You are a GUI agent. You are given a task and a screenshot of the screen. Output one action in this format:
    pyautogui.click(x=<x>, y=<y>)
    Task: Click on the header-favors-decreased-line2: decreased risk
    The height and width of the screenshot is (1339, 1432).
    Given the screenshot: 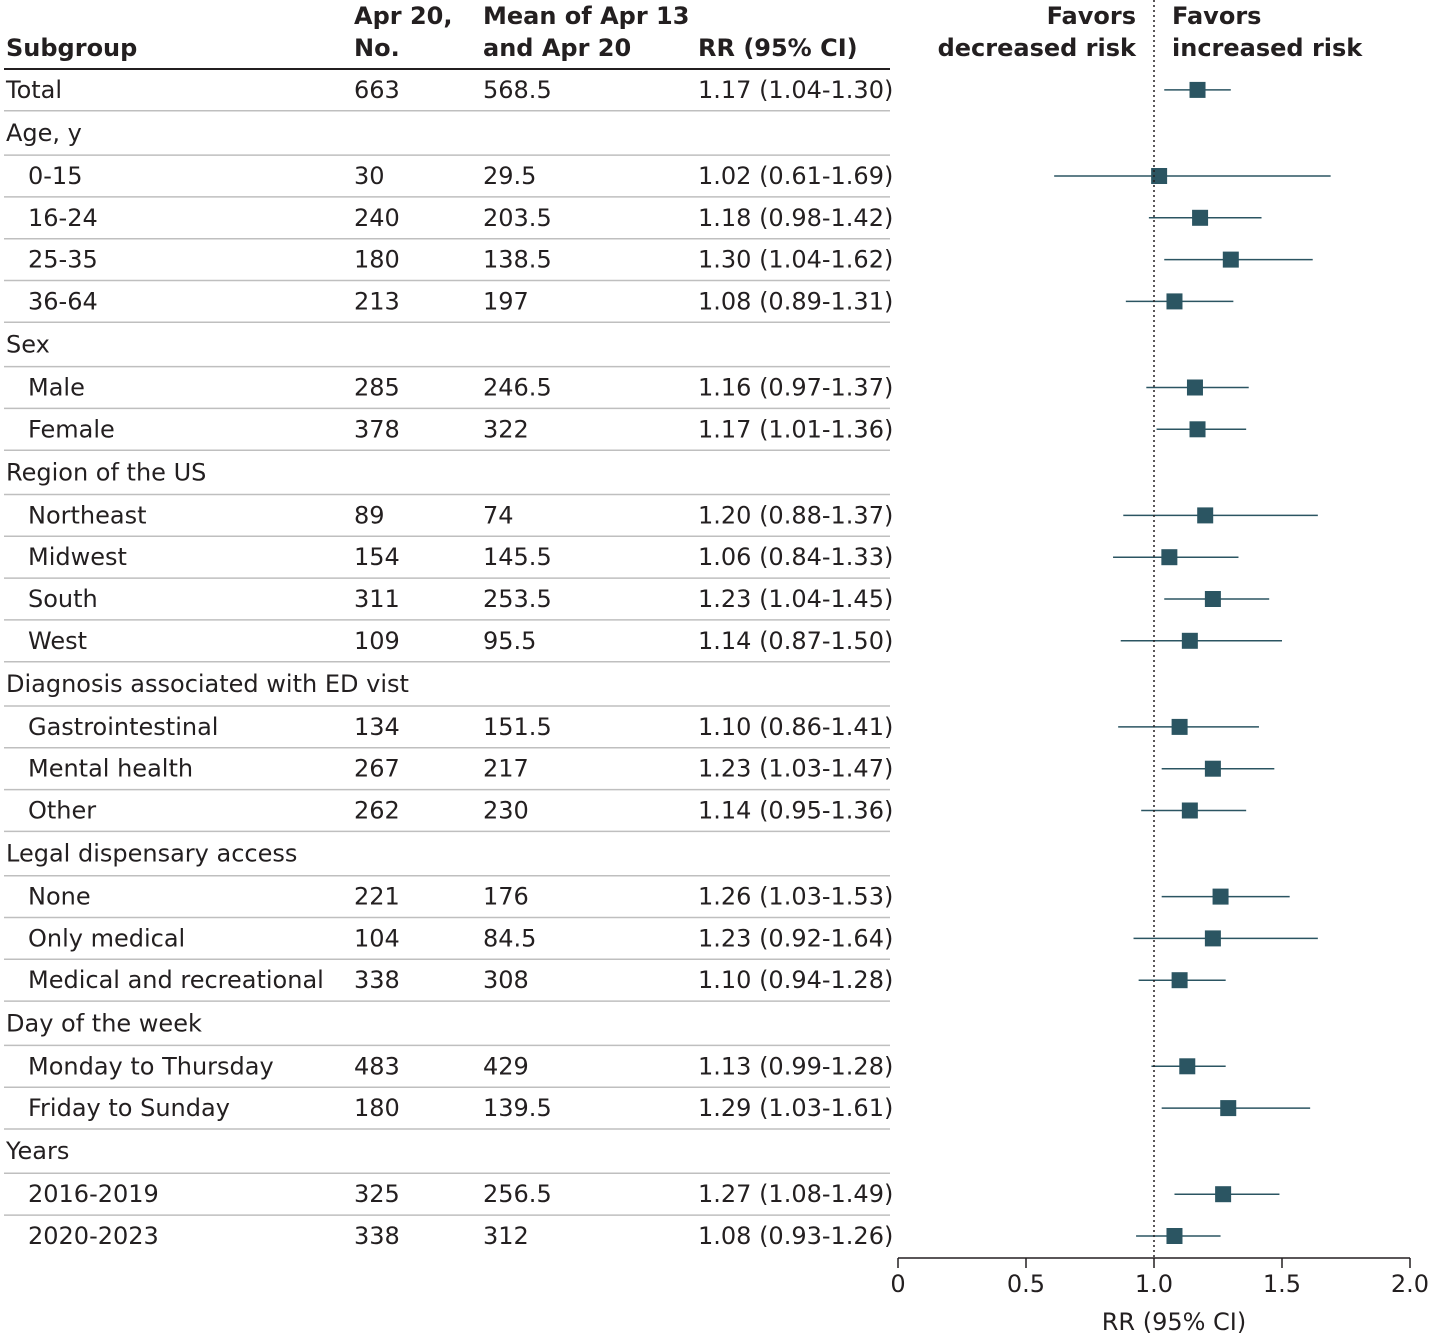 What is the action you would take?
    pyautogui.click(x=1037, y=48)
    